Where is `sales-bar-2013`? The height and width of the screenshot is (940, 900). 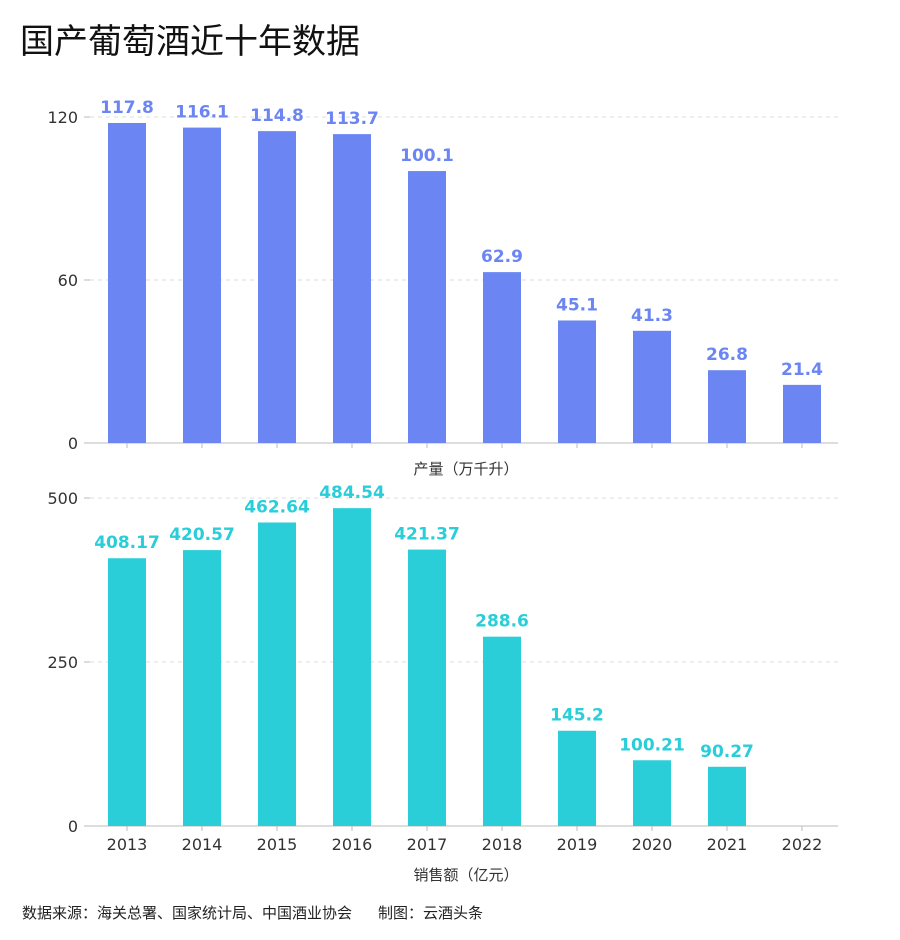 sales-bar-2013 is located at coordinates (127, 692).